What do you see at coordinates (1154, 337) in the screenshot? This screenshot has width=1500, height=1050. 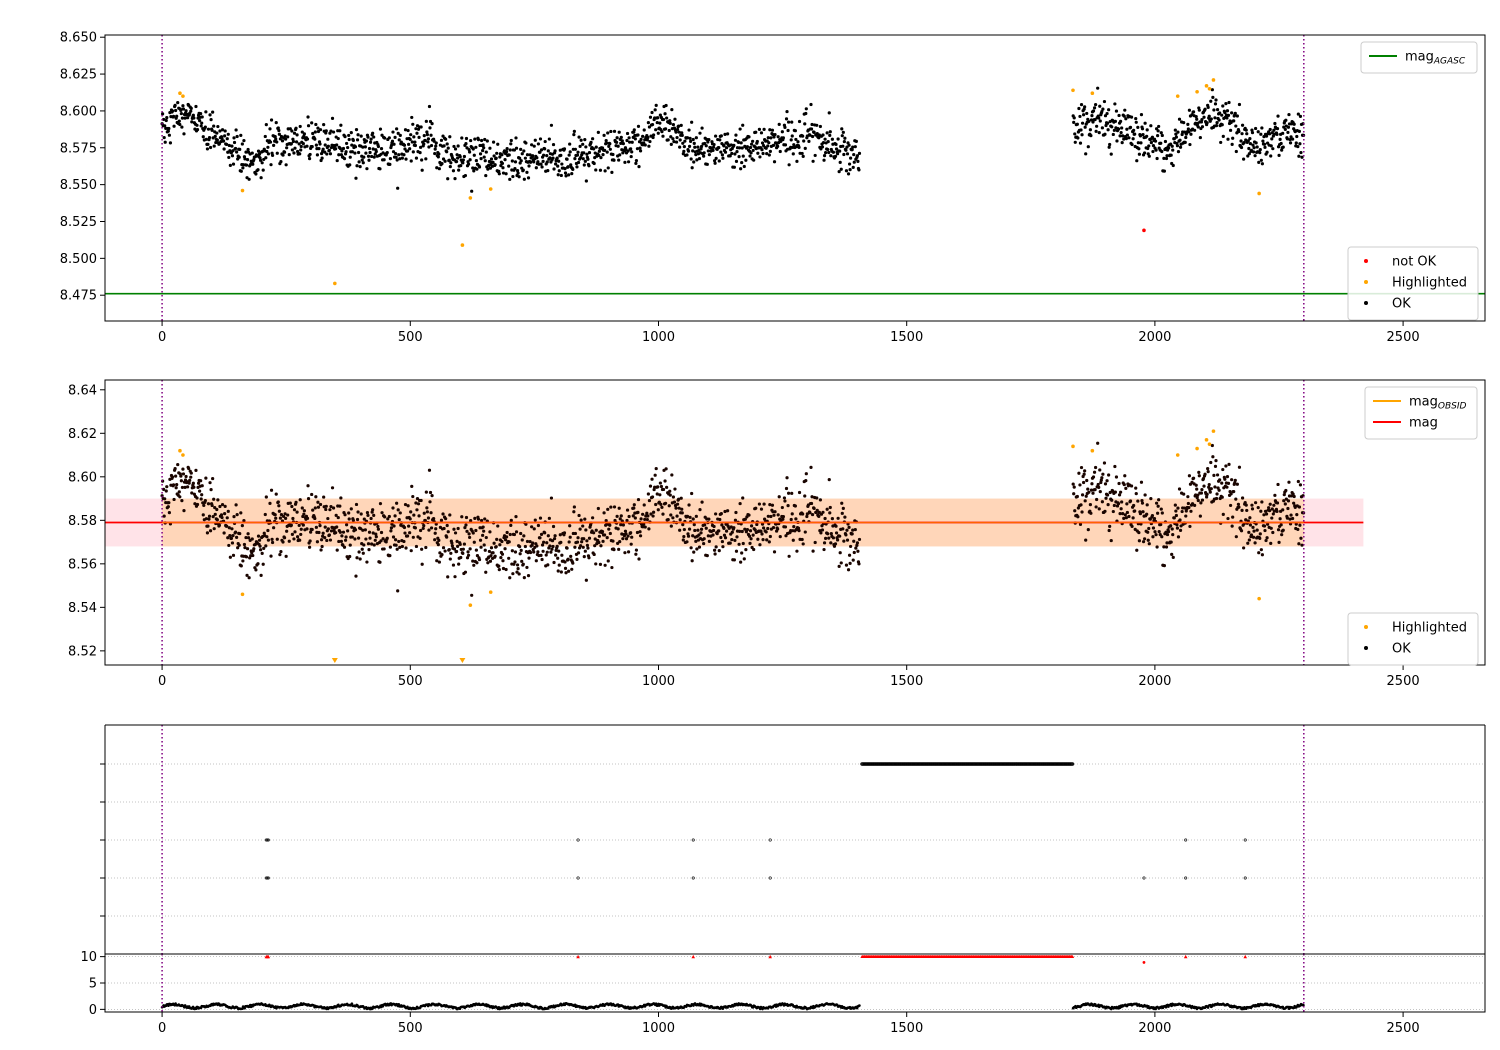 I see `x-tick-label: 2000` at bounding box center [1154, 337].